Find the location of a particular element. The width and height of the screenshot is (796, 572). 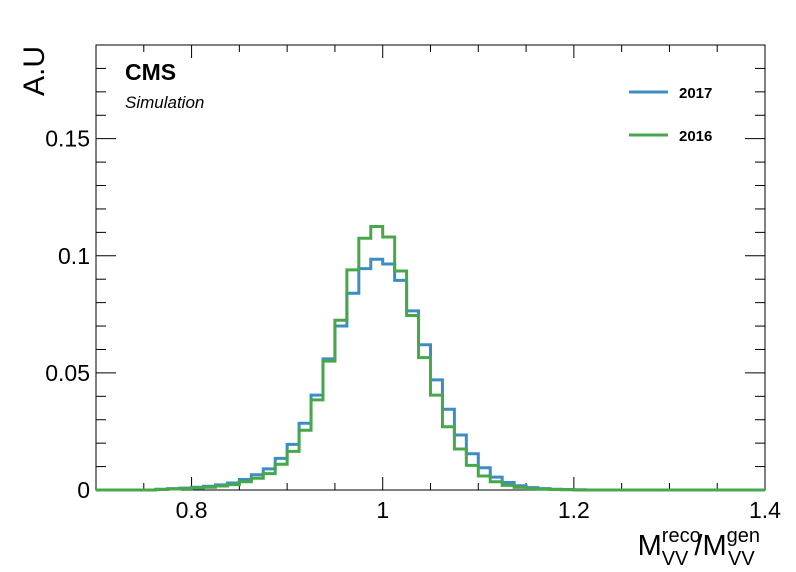

x-title-sup-reco: reco is located at coordinates (681, 536).